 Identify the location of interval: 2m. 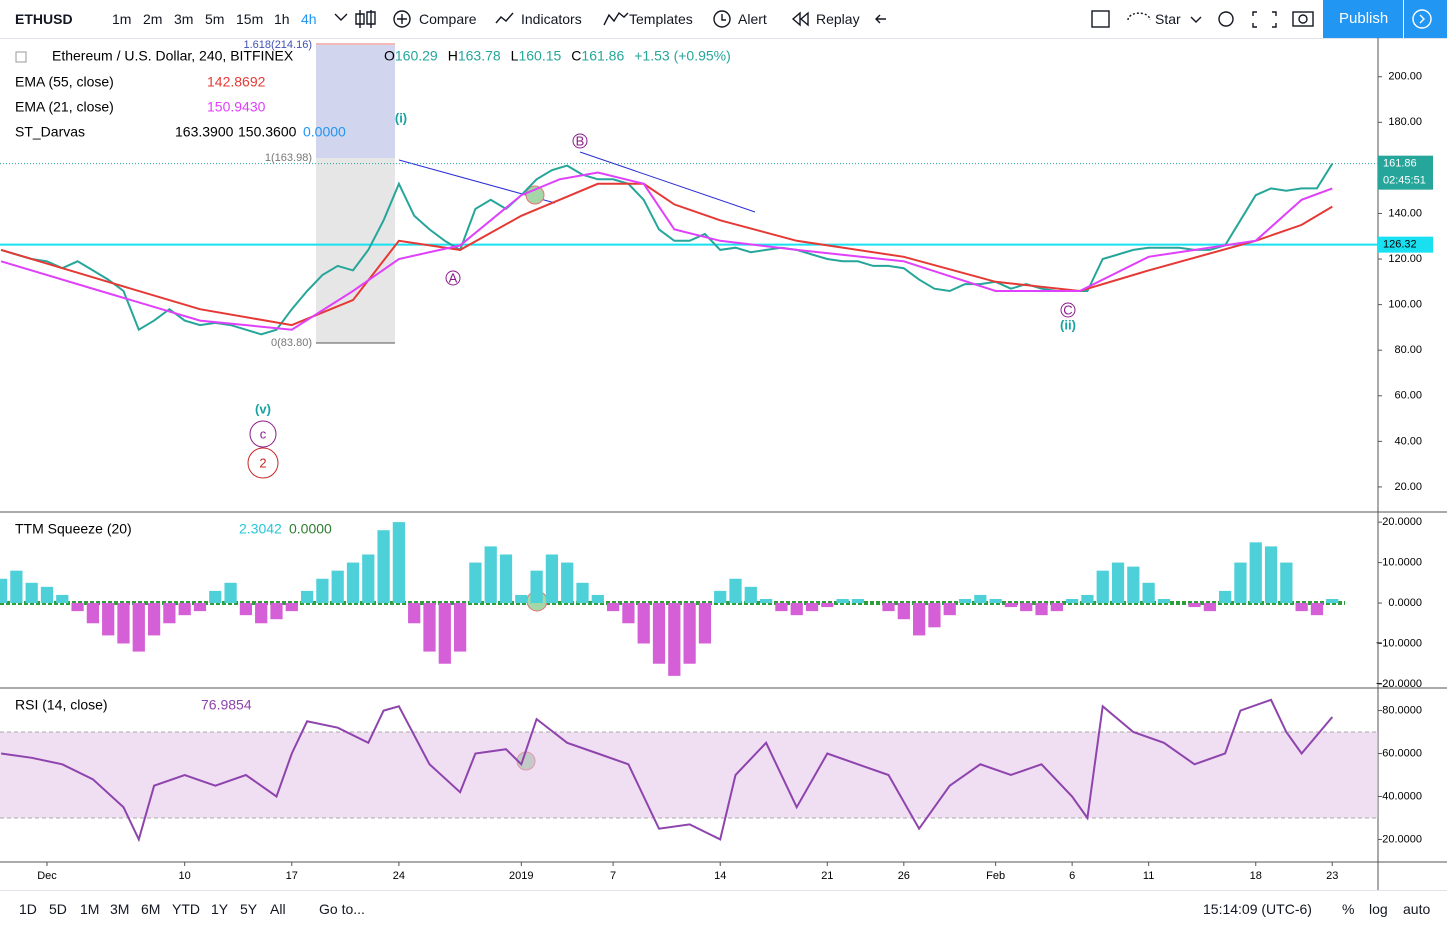
(153, 19).